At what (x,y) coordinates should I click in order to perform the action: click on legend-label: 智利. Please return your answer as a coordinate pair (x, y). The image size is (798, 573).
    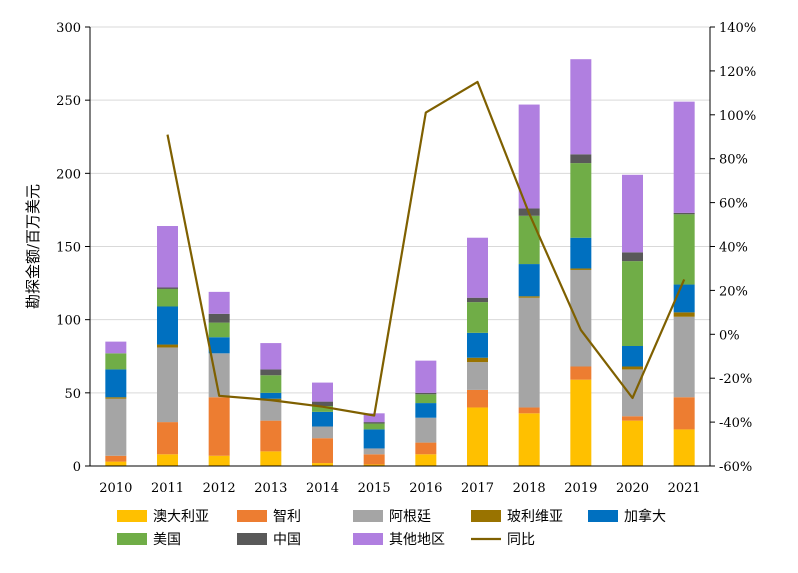
    Looking at the image, I should click on (287, 517).